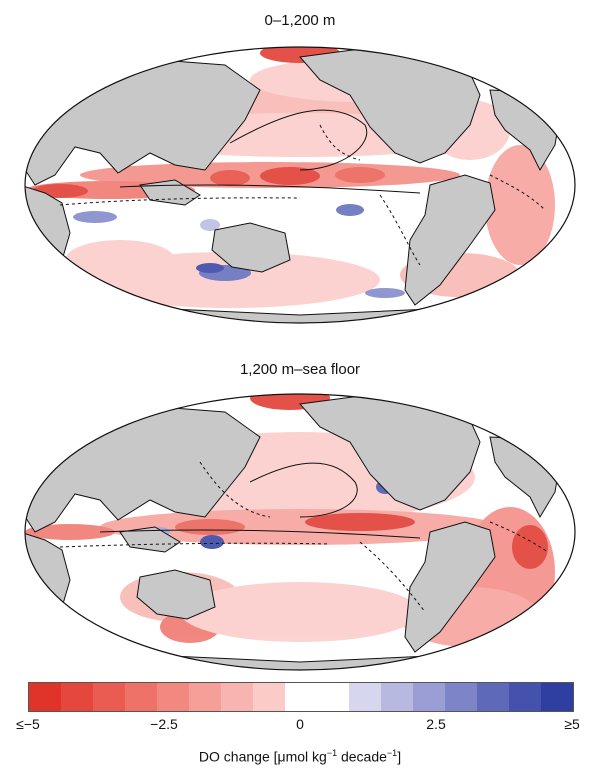 The image size is (600, 783). I want to click on colorbar-tick-zero: 0, so click(300, 724).